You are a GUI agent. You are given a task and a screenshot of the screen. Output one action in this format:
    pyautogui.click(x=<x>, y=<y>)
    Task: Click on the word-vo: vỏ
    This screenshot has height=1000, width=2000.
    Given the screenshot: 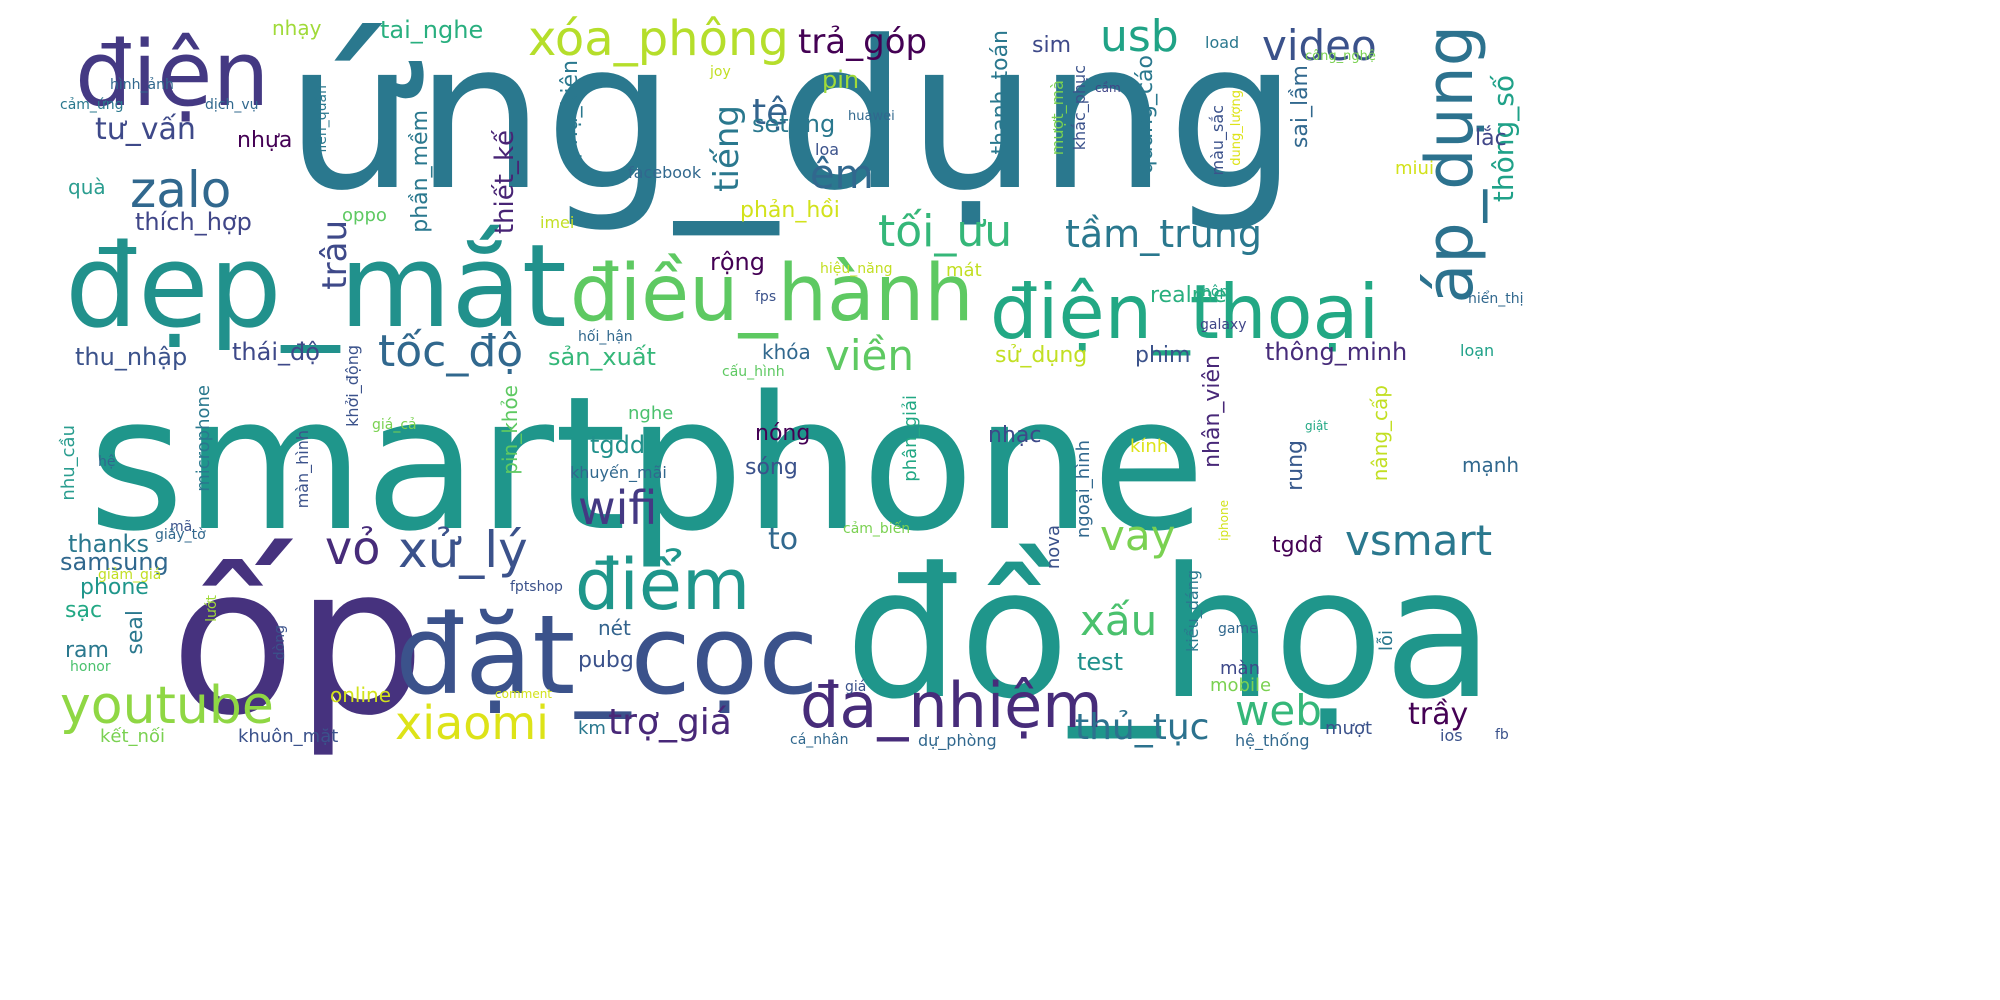 What is the action you would take?
    pyautogui.click(x=353, y=548)
    